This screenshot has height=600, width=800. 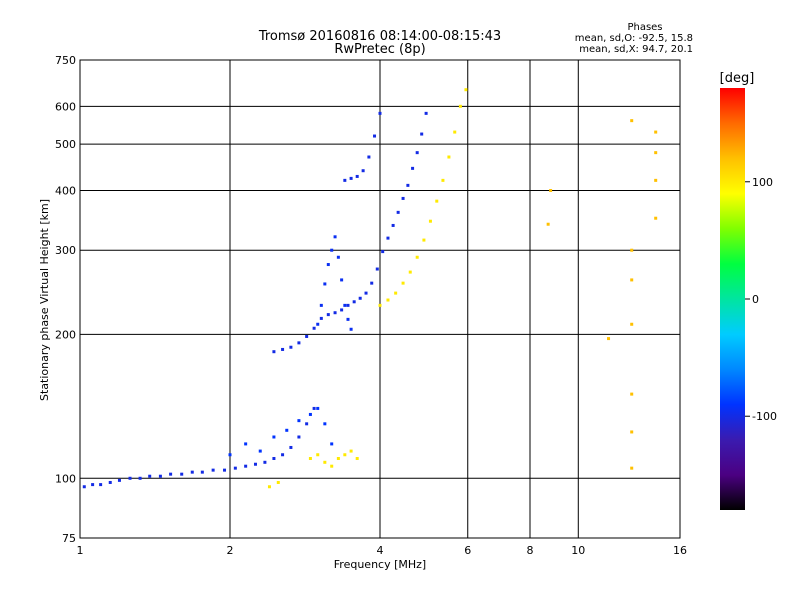 I want to click on chart-title: Tromsø 20160816 08:14:00-08:15:43, so click(x=379, y=36).